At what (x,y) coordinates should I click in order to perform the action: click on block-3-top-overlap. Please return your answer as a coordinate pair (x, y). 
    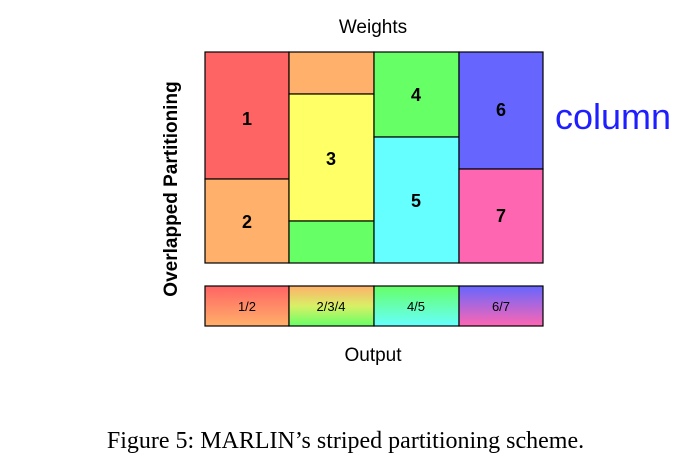
    Looking at the image, I should click on (331, 73).